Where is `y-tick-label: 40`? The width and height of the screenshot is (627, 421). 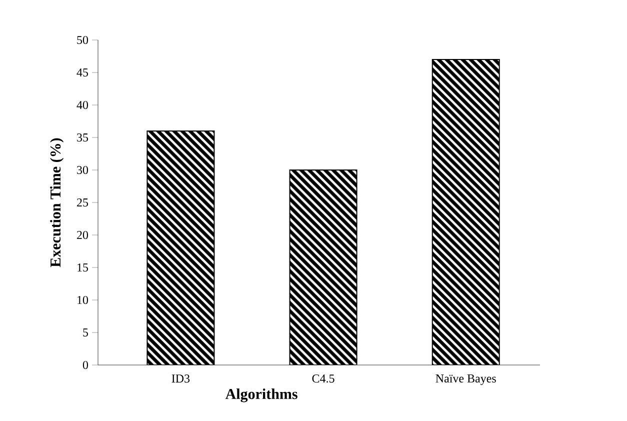 y-tick-label: 40 is located at coordinates (82, 105).